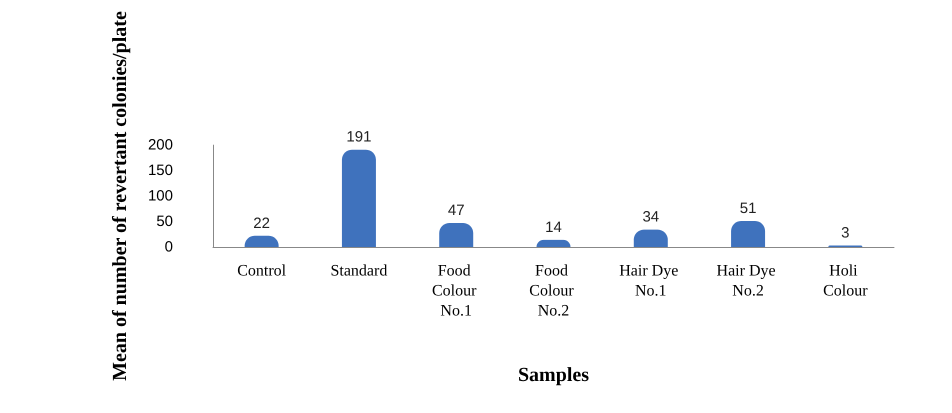 The width and height of the screenshot is (952, 413). What do you see at coordinates (456, 211) in the screenshot?
I see `data-label: 47` at bounding box center [456, 211].